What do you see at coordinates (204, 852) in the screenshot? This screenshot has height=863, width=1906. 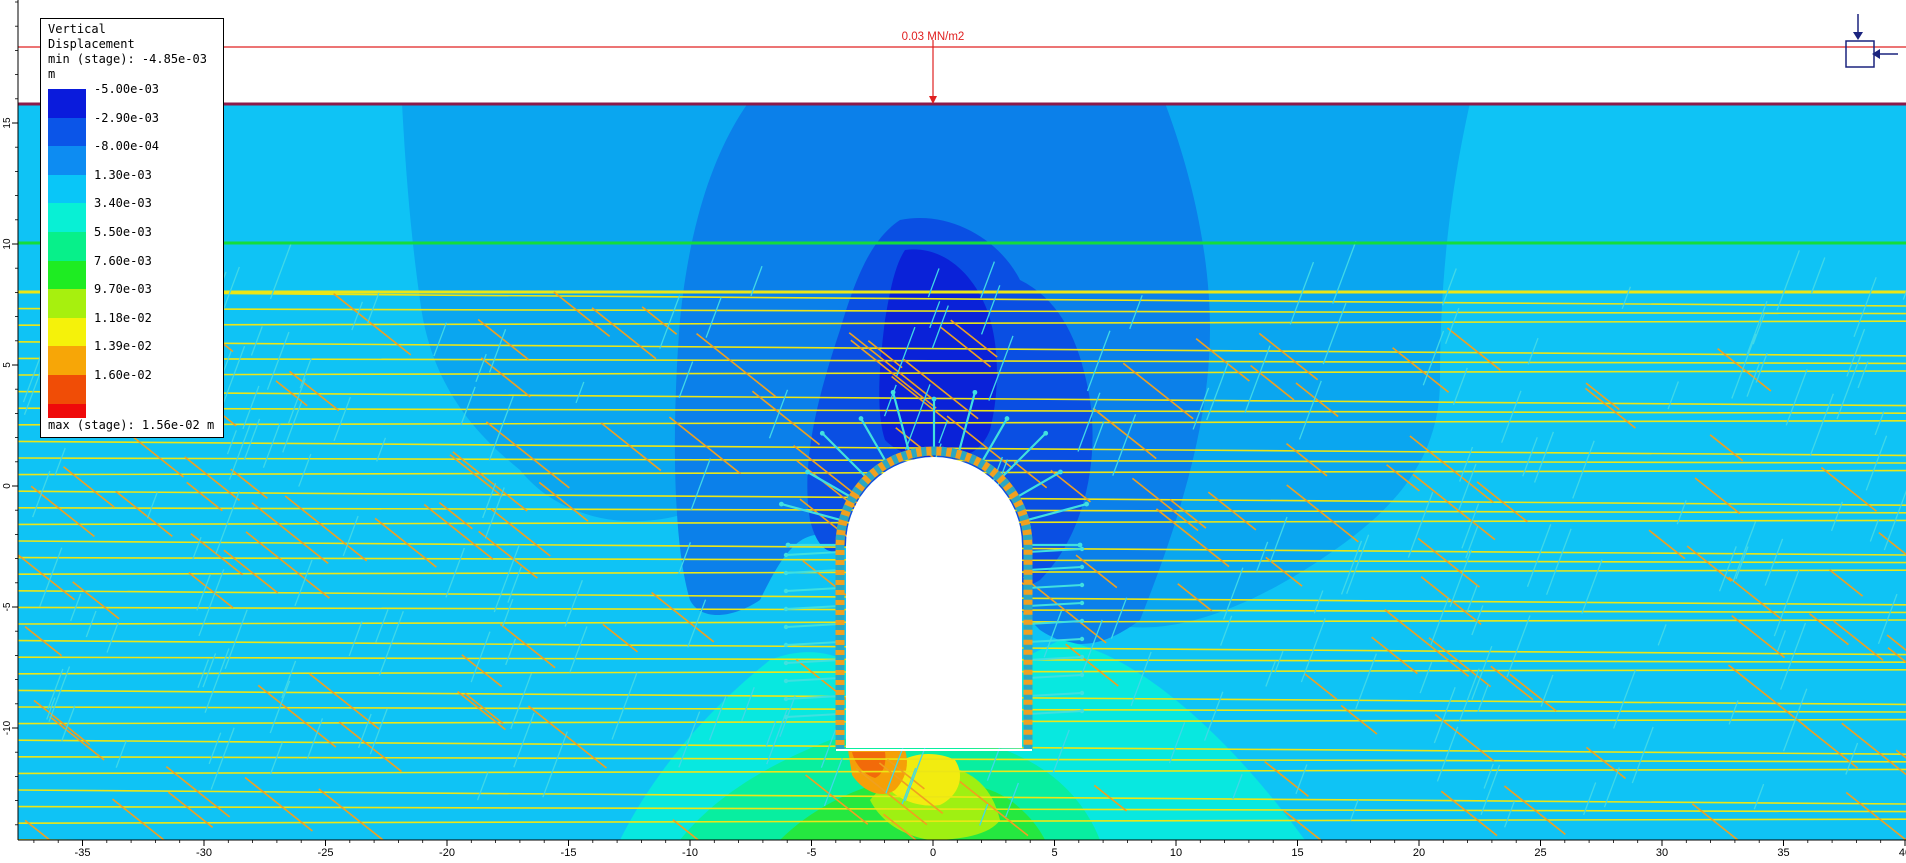 I see `x-tick-label: -30` at bounding box center [204, 852].